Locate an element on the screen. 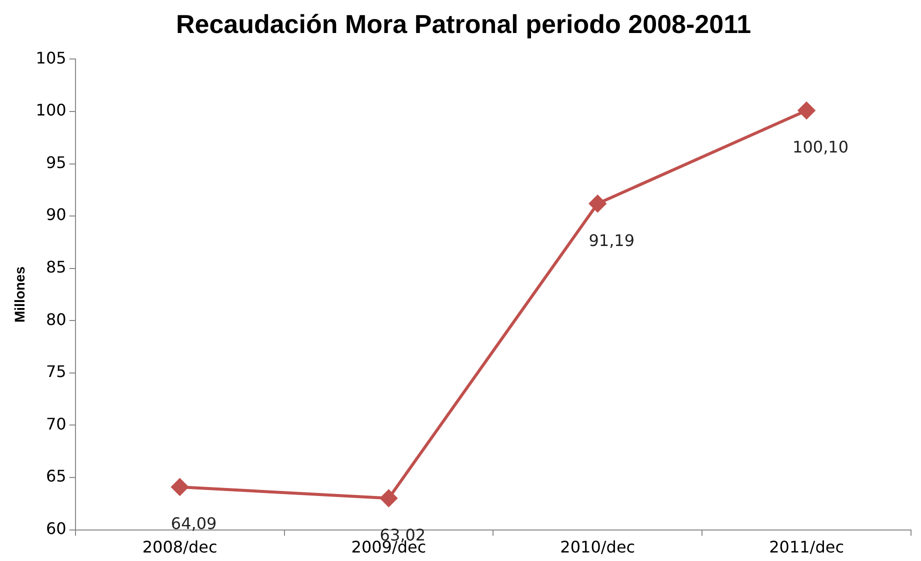 This screenshot has width=921, height=561. y-tick-label: 105 is located at coordinates (51, 58).